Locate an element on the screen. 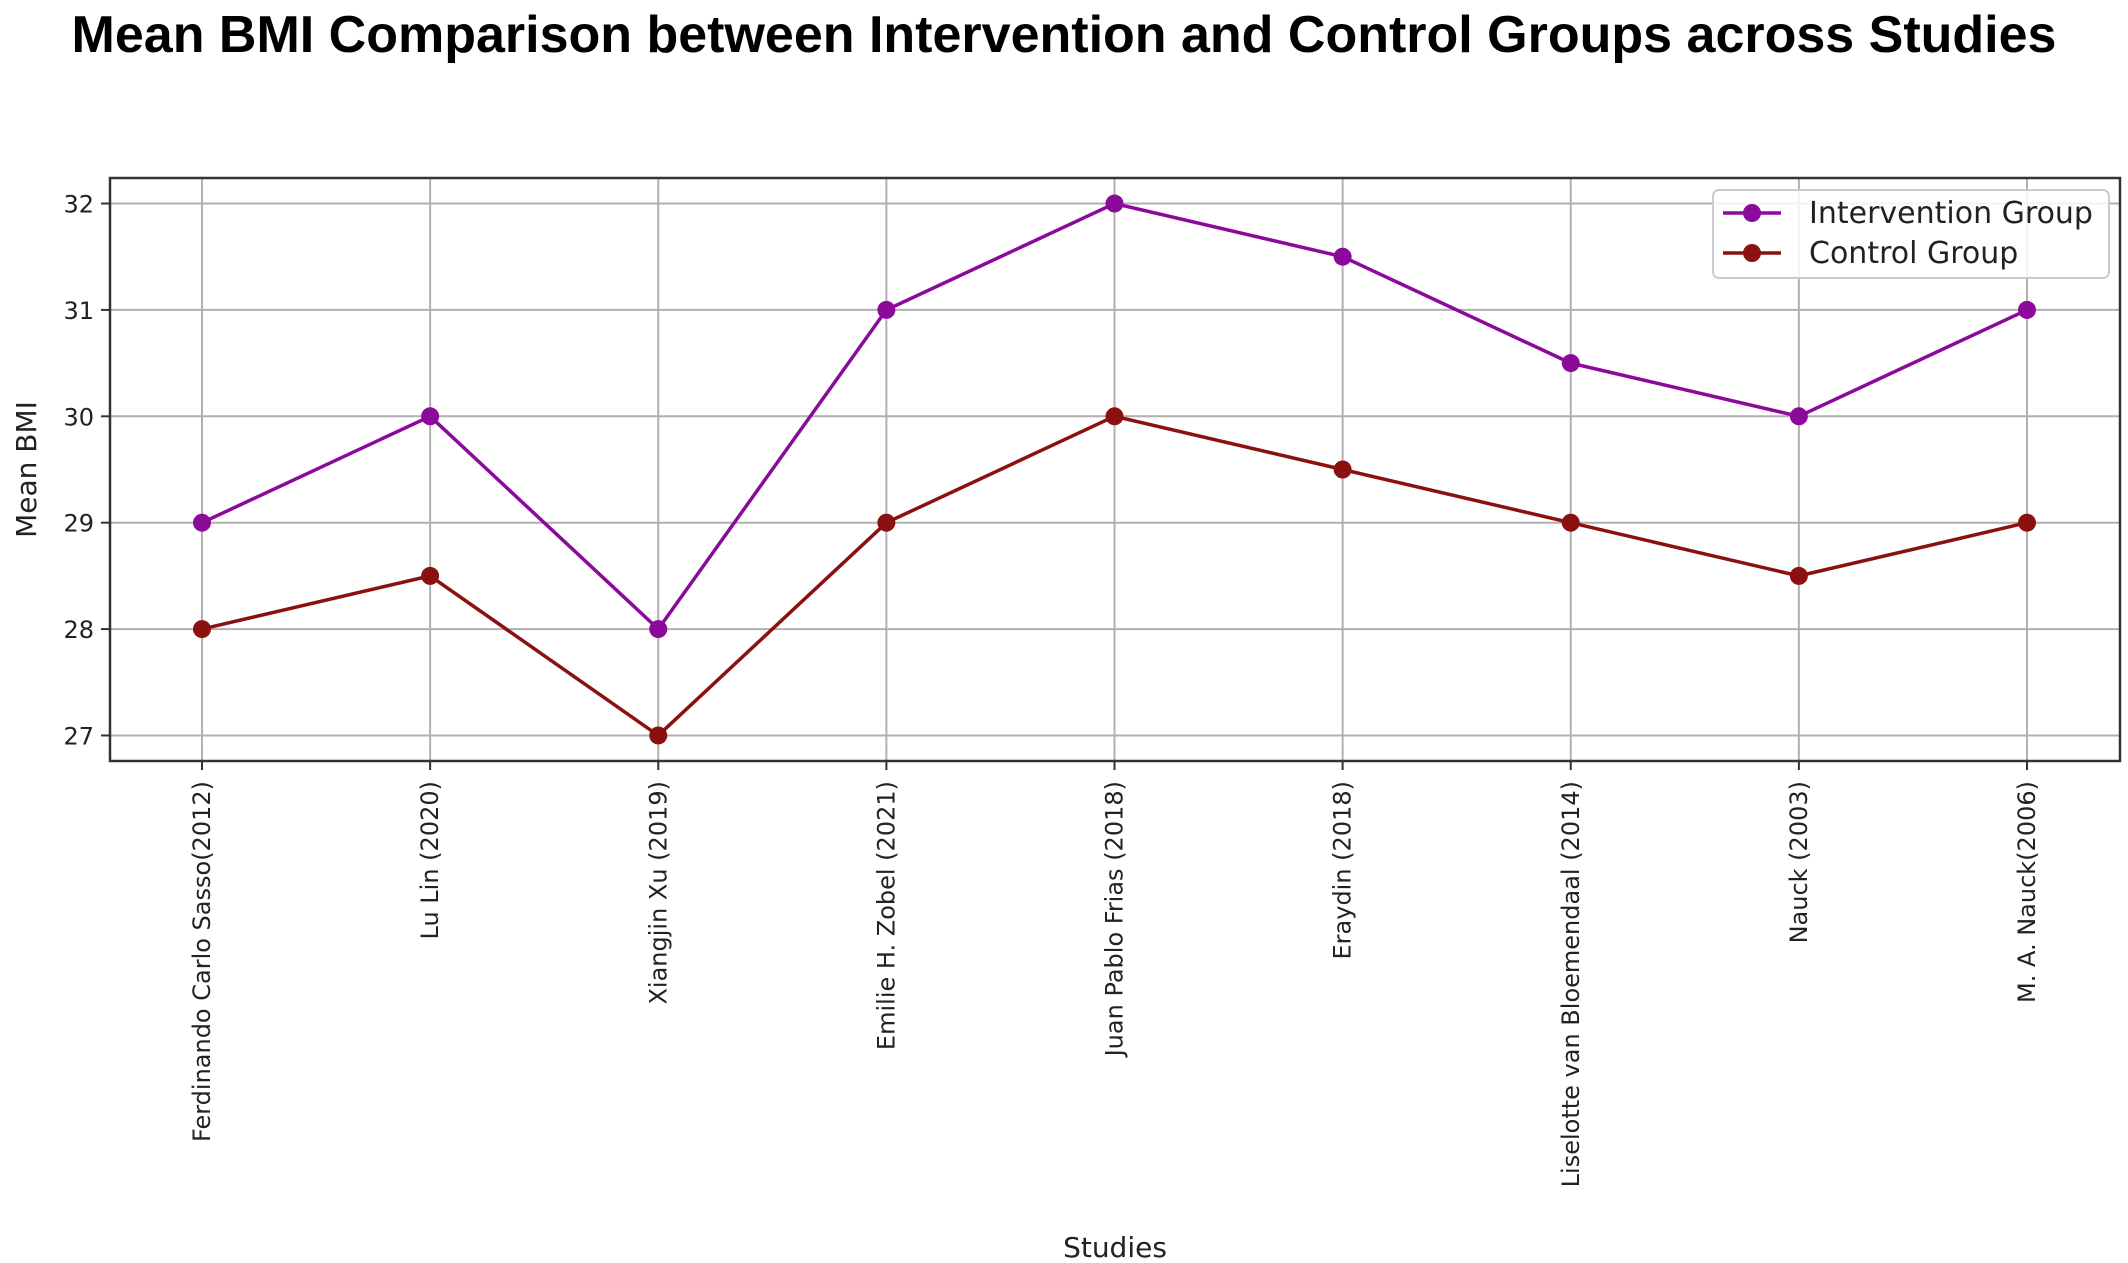 This screenshot has width=2128, height=1263. y-tick-label: 32 is located at coordinates (78, 205).